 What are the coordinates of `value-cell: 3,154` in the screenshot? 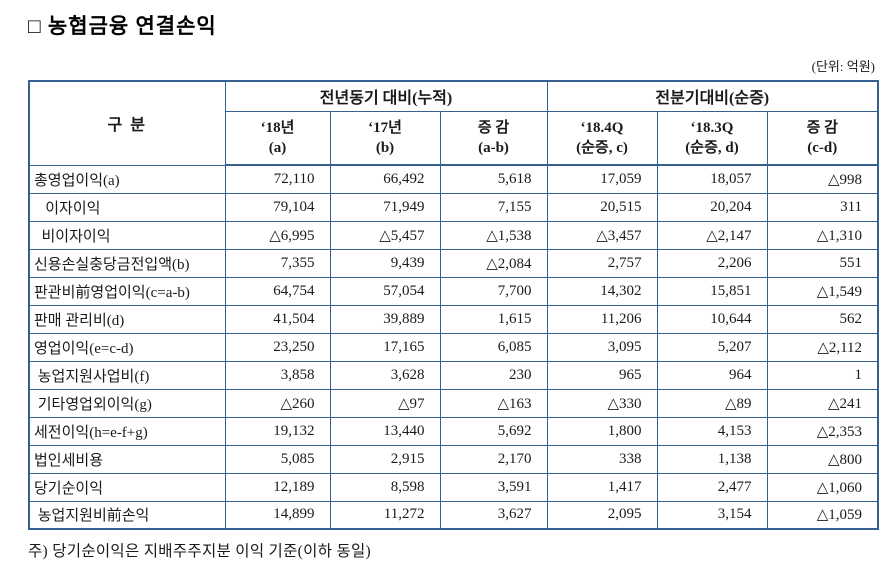 It's located at (712, 515).